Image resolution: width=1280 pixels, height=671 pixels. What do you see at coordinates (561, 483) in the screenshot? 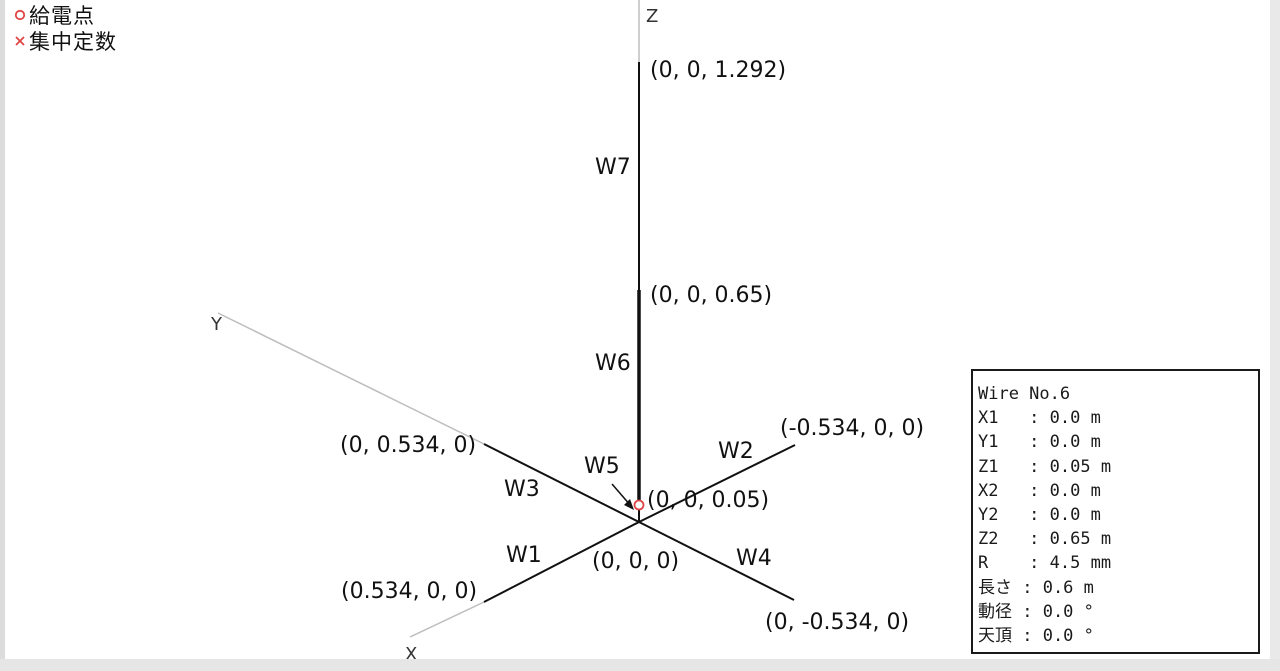
I see `wire-w3` at bounding box center [561, 483].